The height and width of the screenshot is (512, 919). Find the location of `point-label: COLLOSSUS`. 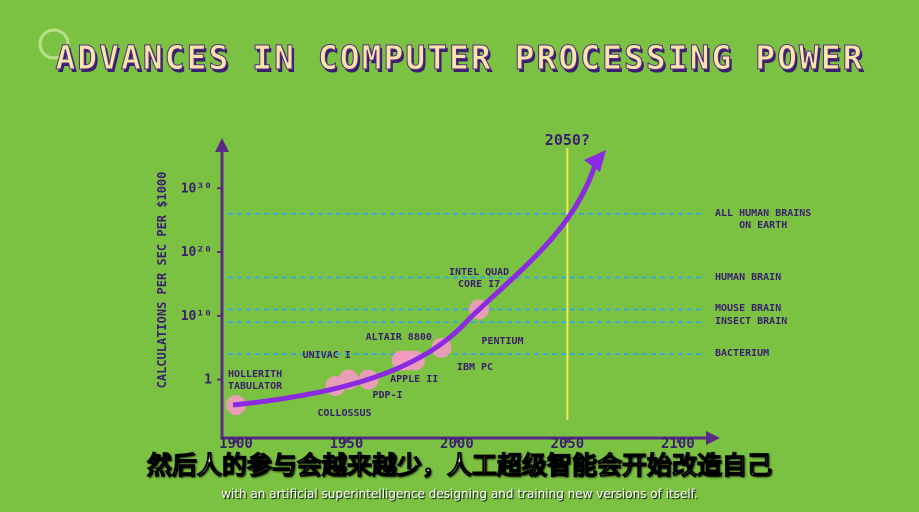

point-label: COLLOSSUS is located at coordinates (344, 413).